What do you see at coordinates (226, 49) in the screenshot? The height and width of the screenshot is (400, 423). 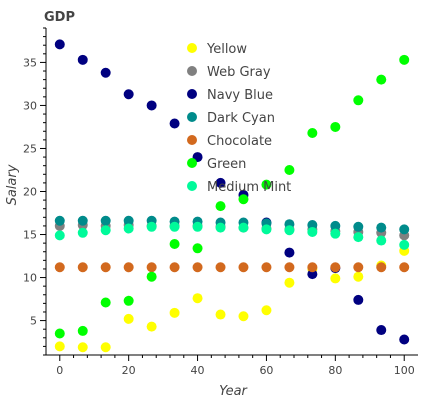 I see `legend-label: Yellow` at bounding box center [226, 49].